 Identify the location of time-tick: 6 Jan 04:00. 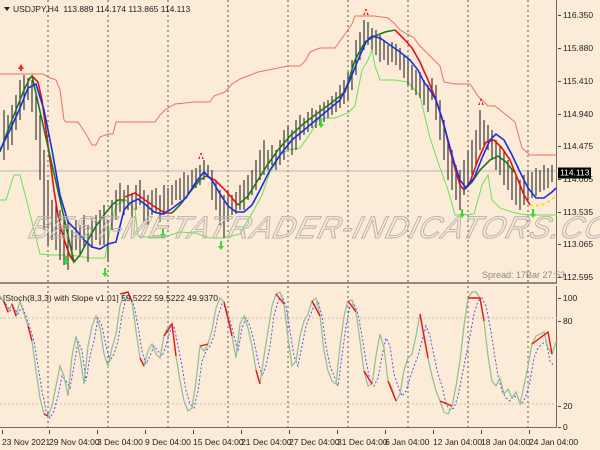
(407, 438).